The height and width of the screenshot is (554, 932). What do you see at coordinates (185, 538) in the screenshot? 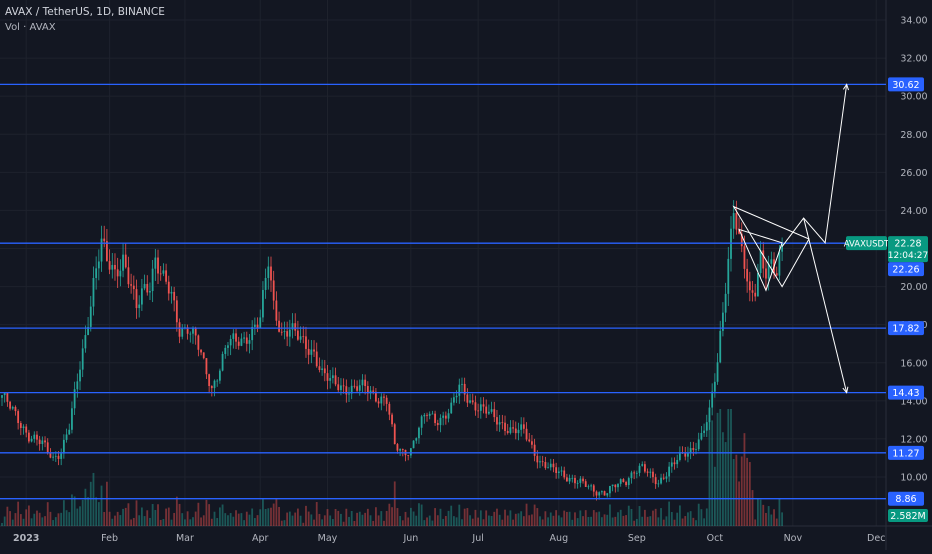
I see `x-tick-label: Mar` at bounding box center [185, 538].